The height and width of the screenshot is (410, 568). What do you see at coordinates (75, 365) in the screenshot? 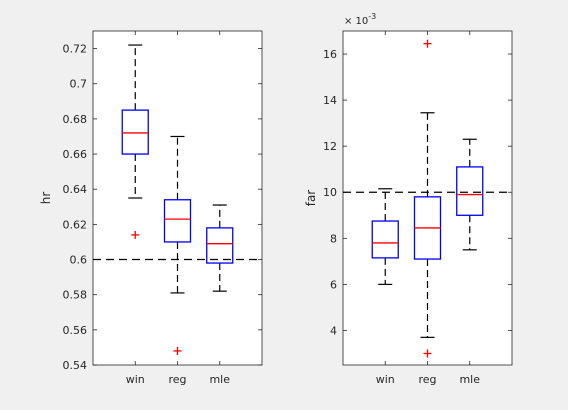
I see `y-tick-label-hr-0: 0.54` at bounding box center [75, 365].